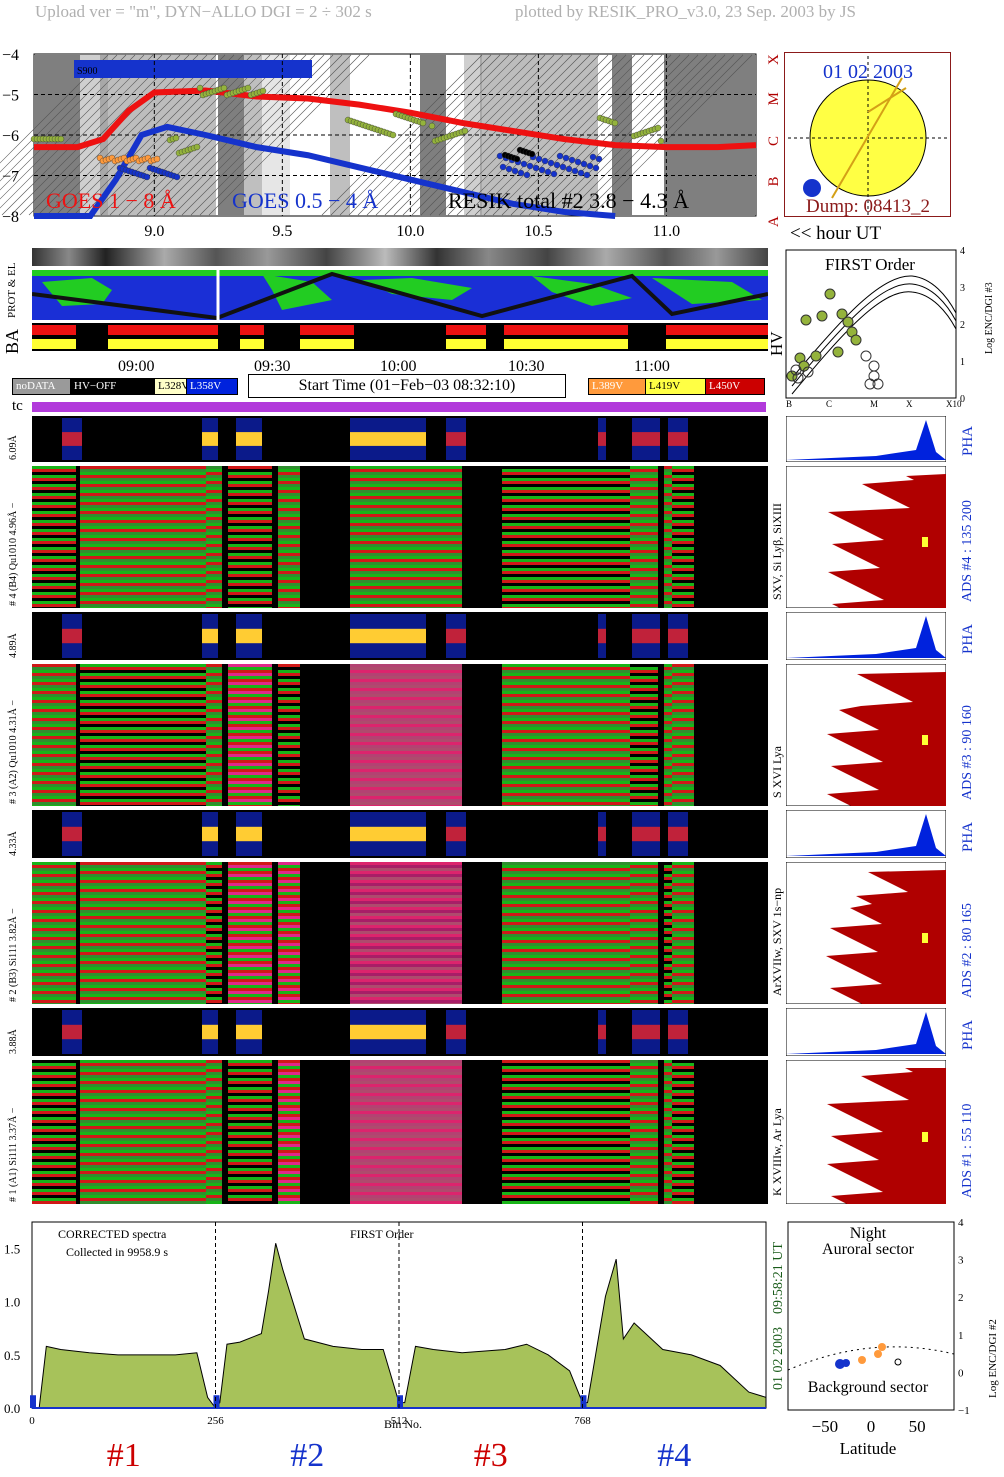 The height and width of the screenshot is (1477, 1004). Describe the element at coordinates (866, 834) in the screenshot. I see `pha-histogram` at that location.